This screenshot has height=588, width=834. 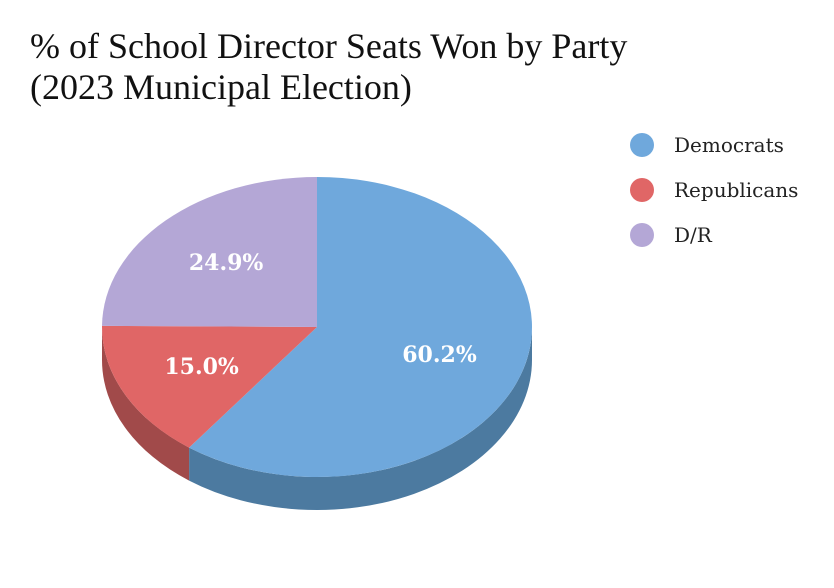 What do you see at coordinates (693, 234) in the screenshot?
I see `legend-label-dr: D/R` at bounding box center [693, 234].